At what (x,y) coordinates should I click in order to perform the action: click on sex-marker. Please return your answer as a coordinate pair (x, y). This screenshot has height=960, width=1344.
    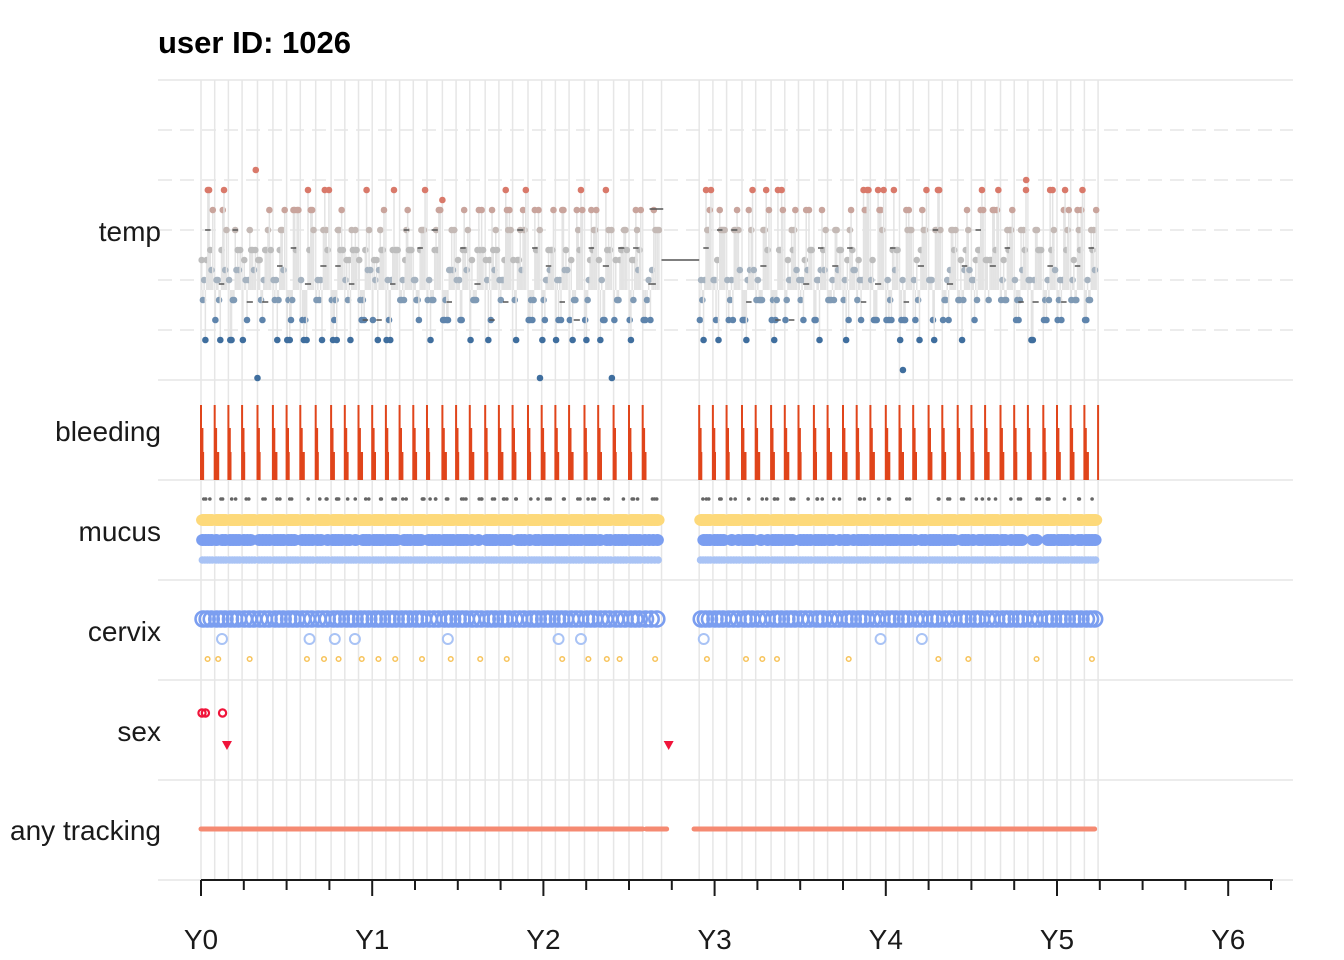
    Looking at the image, I should click on (202, 713).